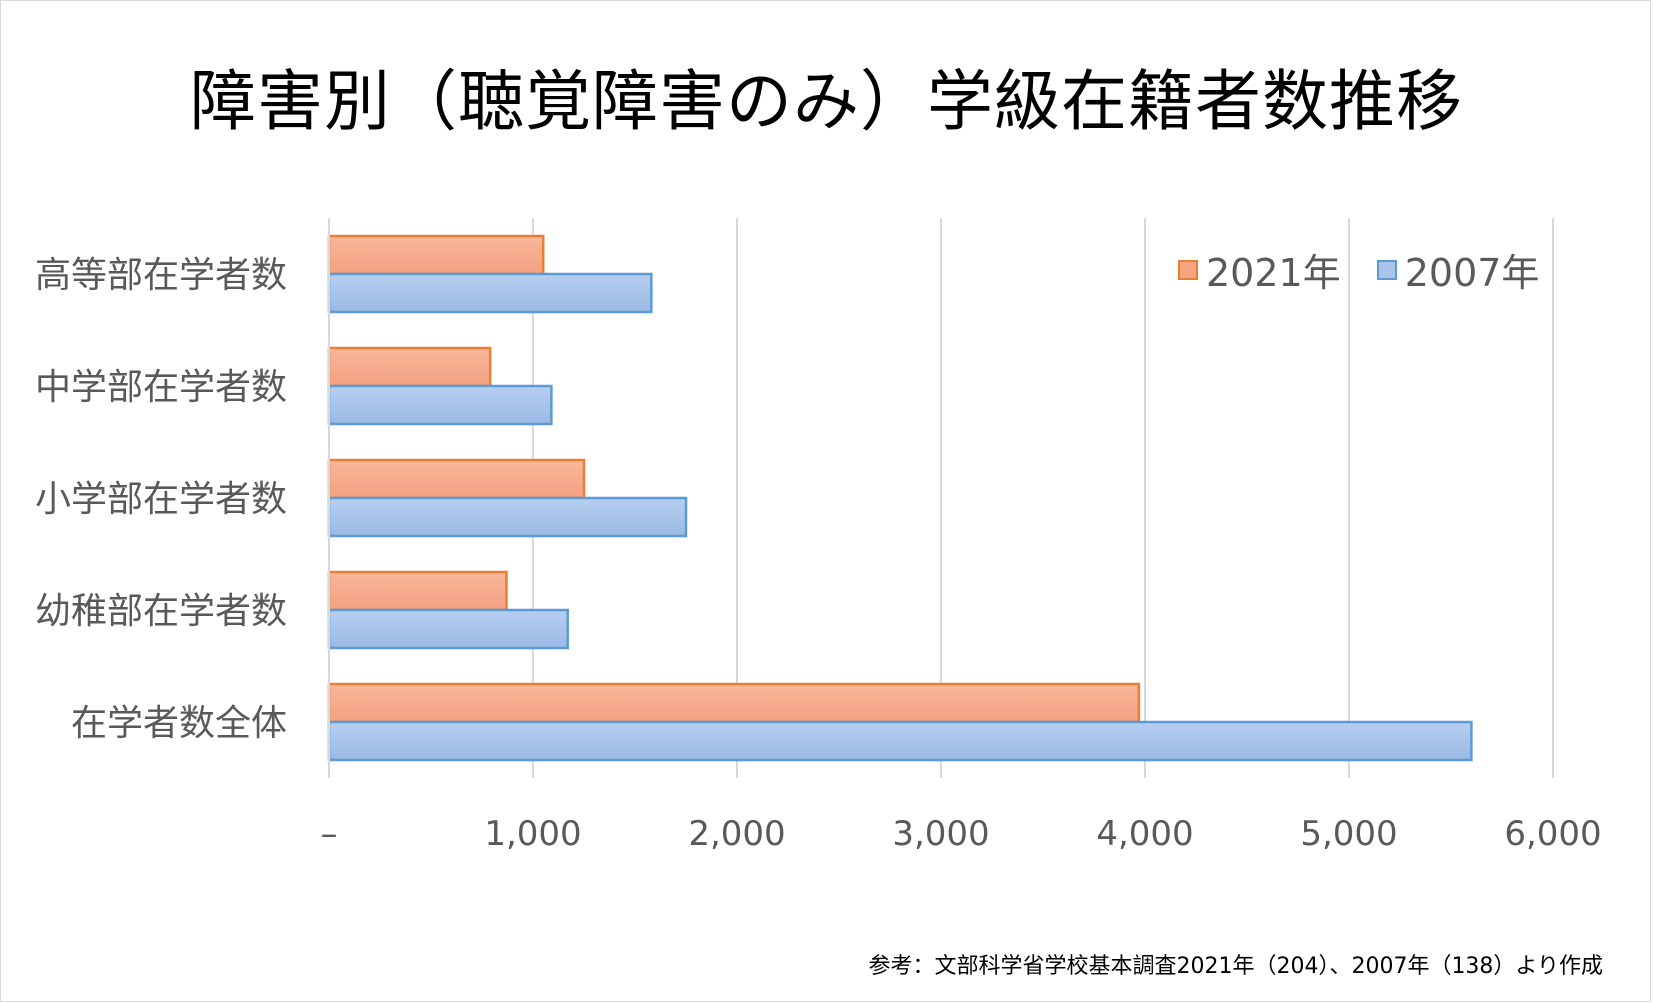 This screenshot has width=1653, height=1004. Describe the element at coordinates (1348, 834) in the screenshot. I see `x-tick-label: 5,000` at that location.